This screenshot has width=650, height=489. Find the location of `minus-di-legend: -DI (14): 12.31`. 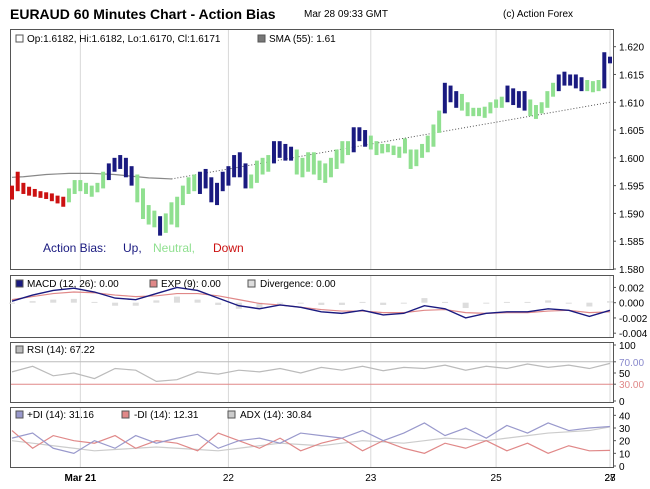

minus-di-legend: -DI (14): 12.31 is located at coordinates (166, 415).